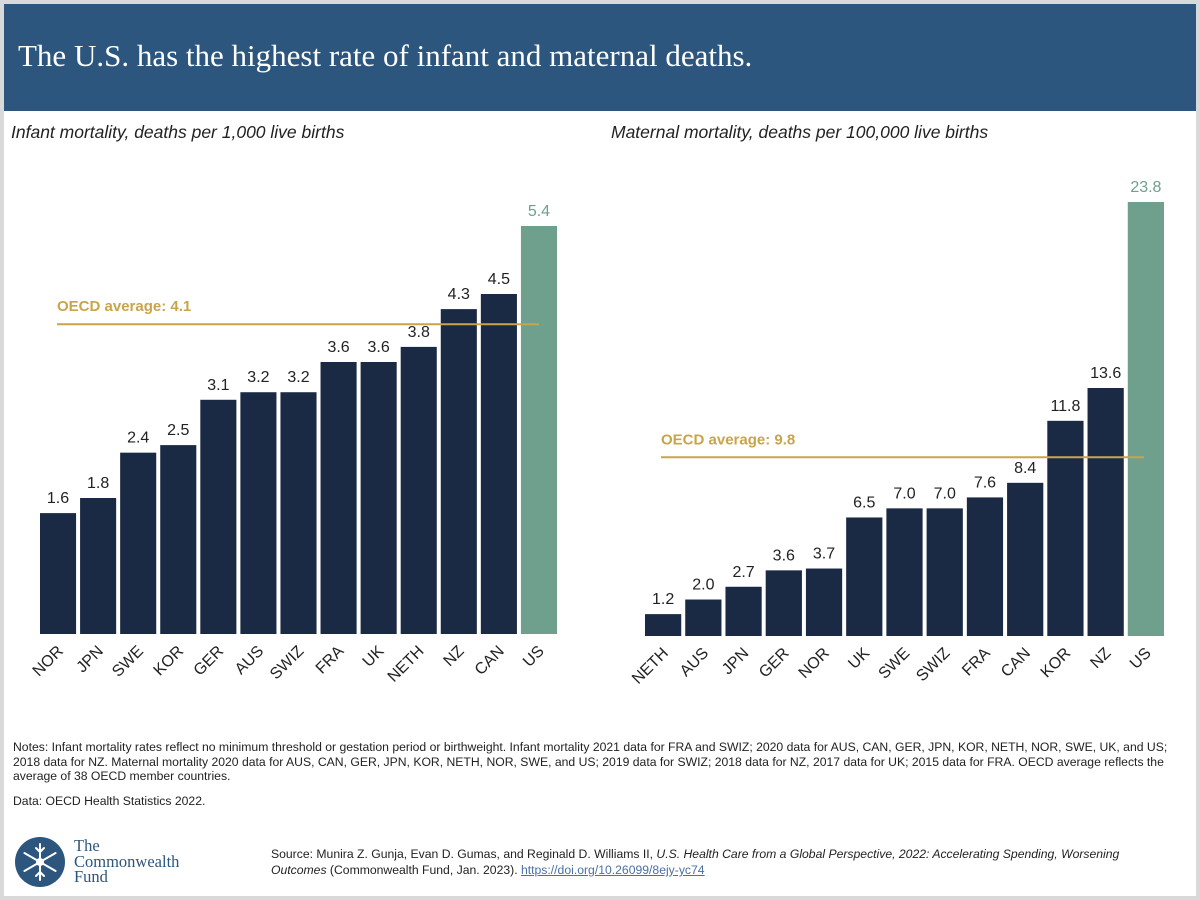 Image resolution: width=1200 pixels, height=900 pixels. What do you see at coordinates (218, 516) in the screenshot?
I see `infant-bar-ger` at bounding box center [218, 516].